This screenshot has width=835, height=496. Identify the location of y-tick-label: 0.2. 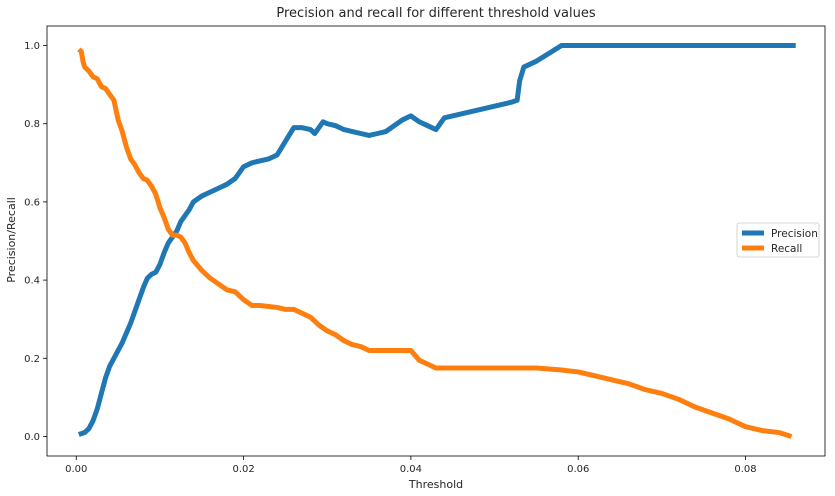
(32, 359).